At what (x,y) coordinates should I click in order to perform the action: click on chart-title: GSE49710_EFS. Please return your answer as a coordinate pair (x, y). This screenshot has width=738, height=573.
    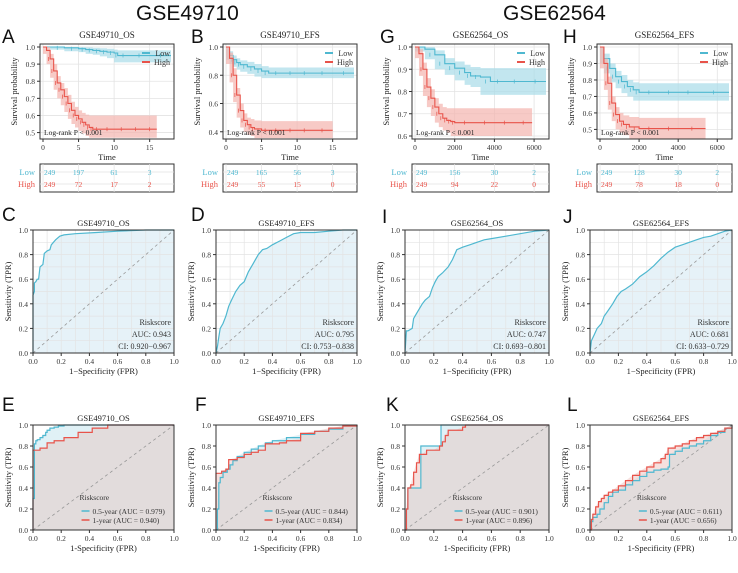
    Looking at the image, I should click on (290, 35).